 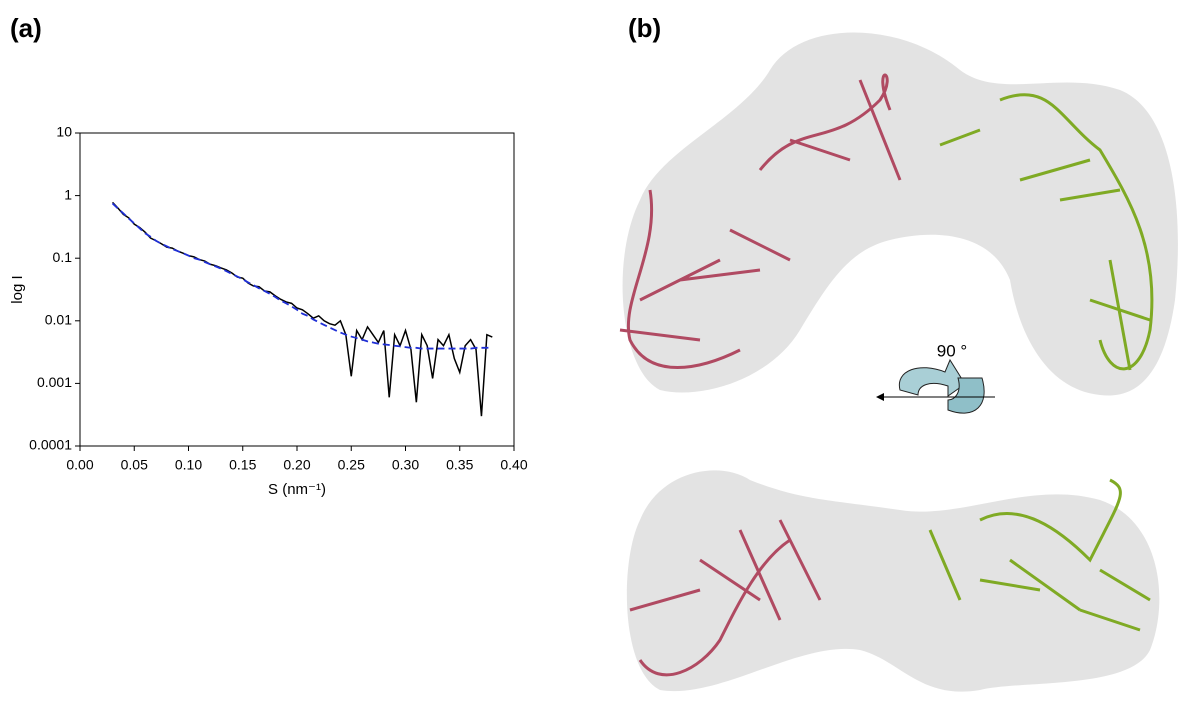 What do you see at coordinates (50, 445) in the screenshot?
I see `y-tick-label: 0.0001` at bounding box center [50, 445].